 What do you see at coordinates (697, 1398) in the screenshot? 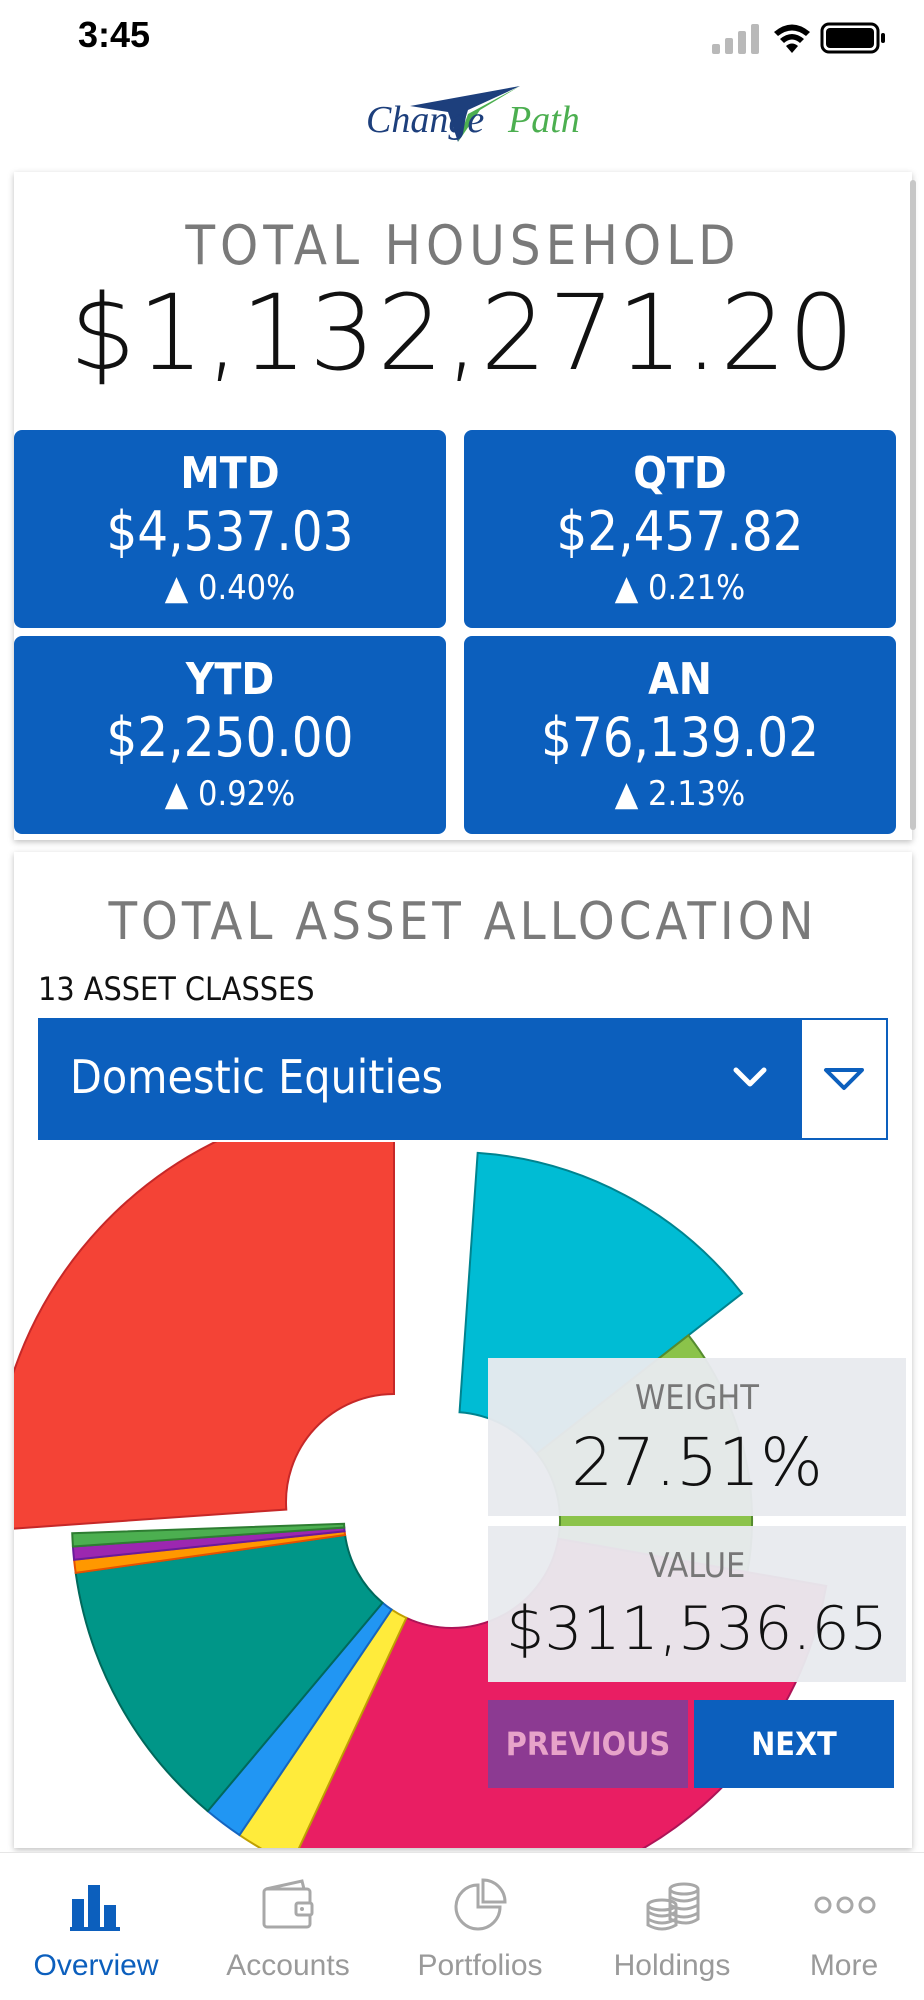
I see `weight-label: WEIGHT` at bounding box center [697, 1398].